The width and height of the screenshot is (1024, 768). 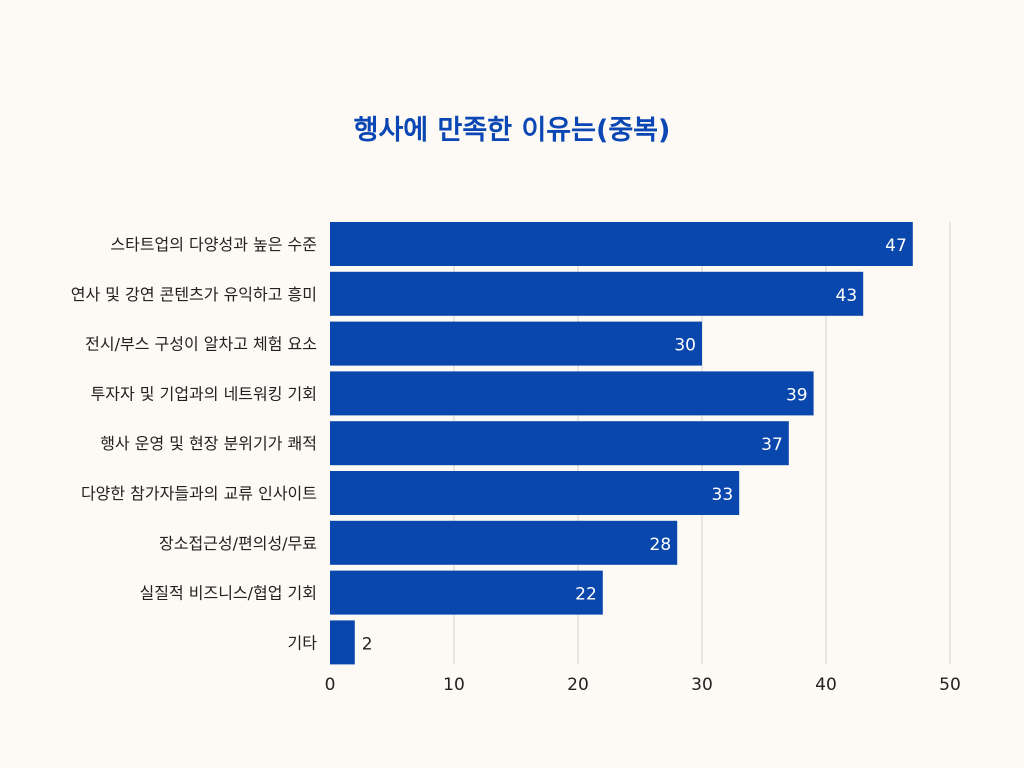 What do you see at coordinates (228, 593) in the screenshot?
I see `category-label-7: 실질적 비즈니스/협업 기회` at bounding box center [228, 593].